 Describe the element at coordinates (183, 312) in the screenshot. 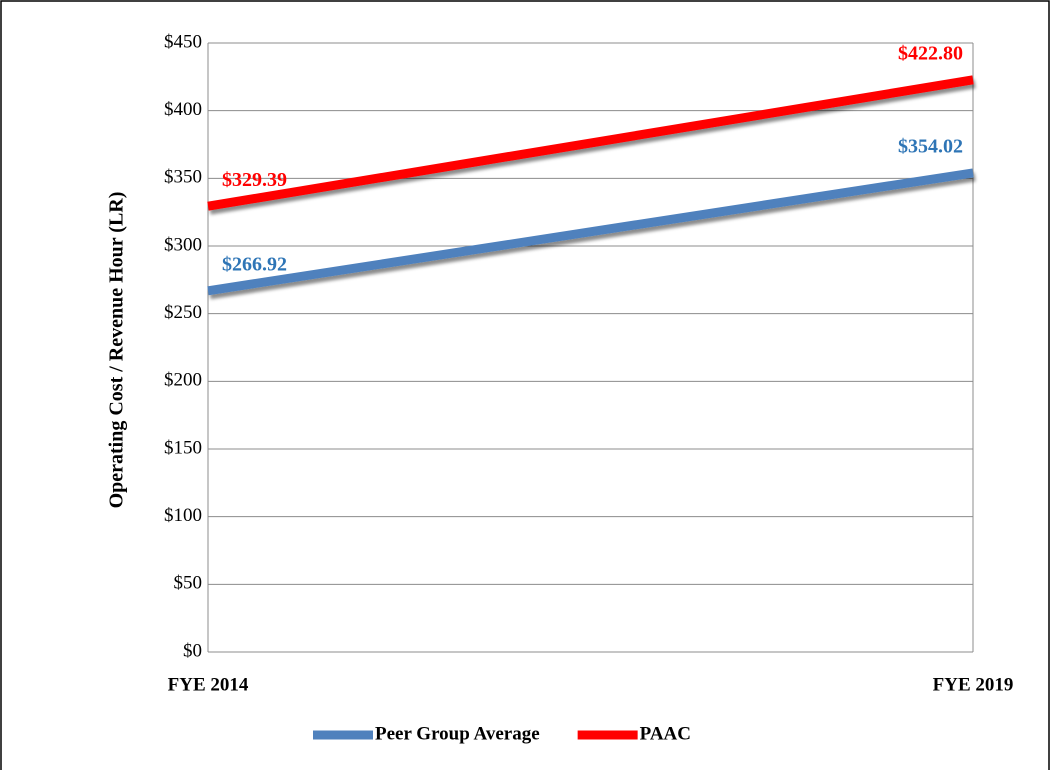

I see `y-tick-label: $250` at that location.